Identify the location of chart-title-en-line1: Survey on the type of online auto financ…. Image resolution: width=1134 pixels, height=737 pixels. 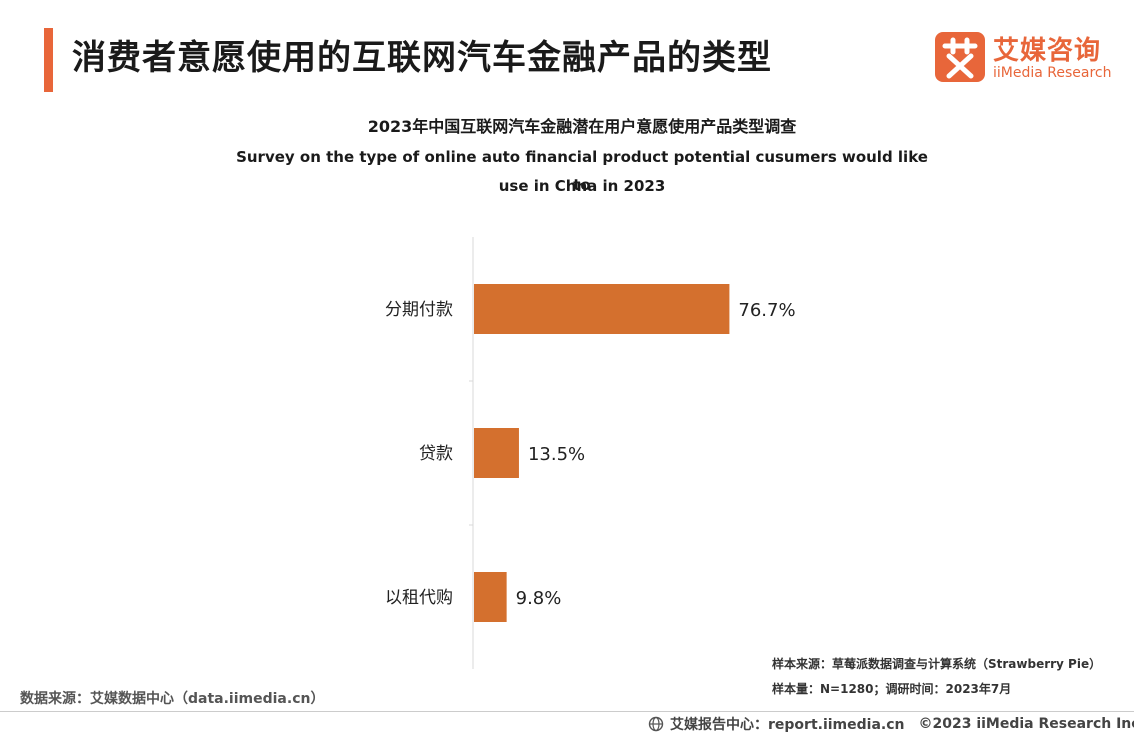
(582, 171).